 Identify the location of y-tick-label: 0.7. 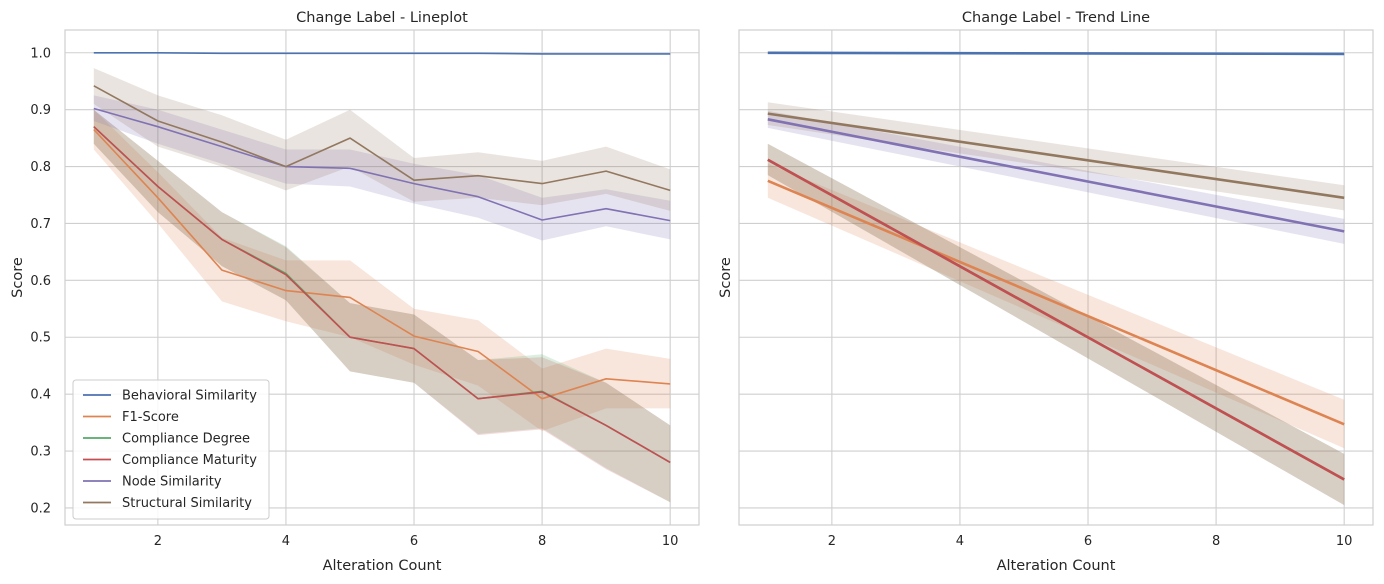
(40, 224).